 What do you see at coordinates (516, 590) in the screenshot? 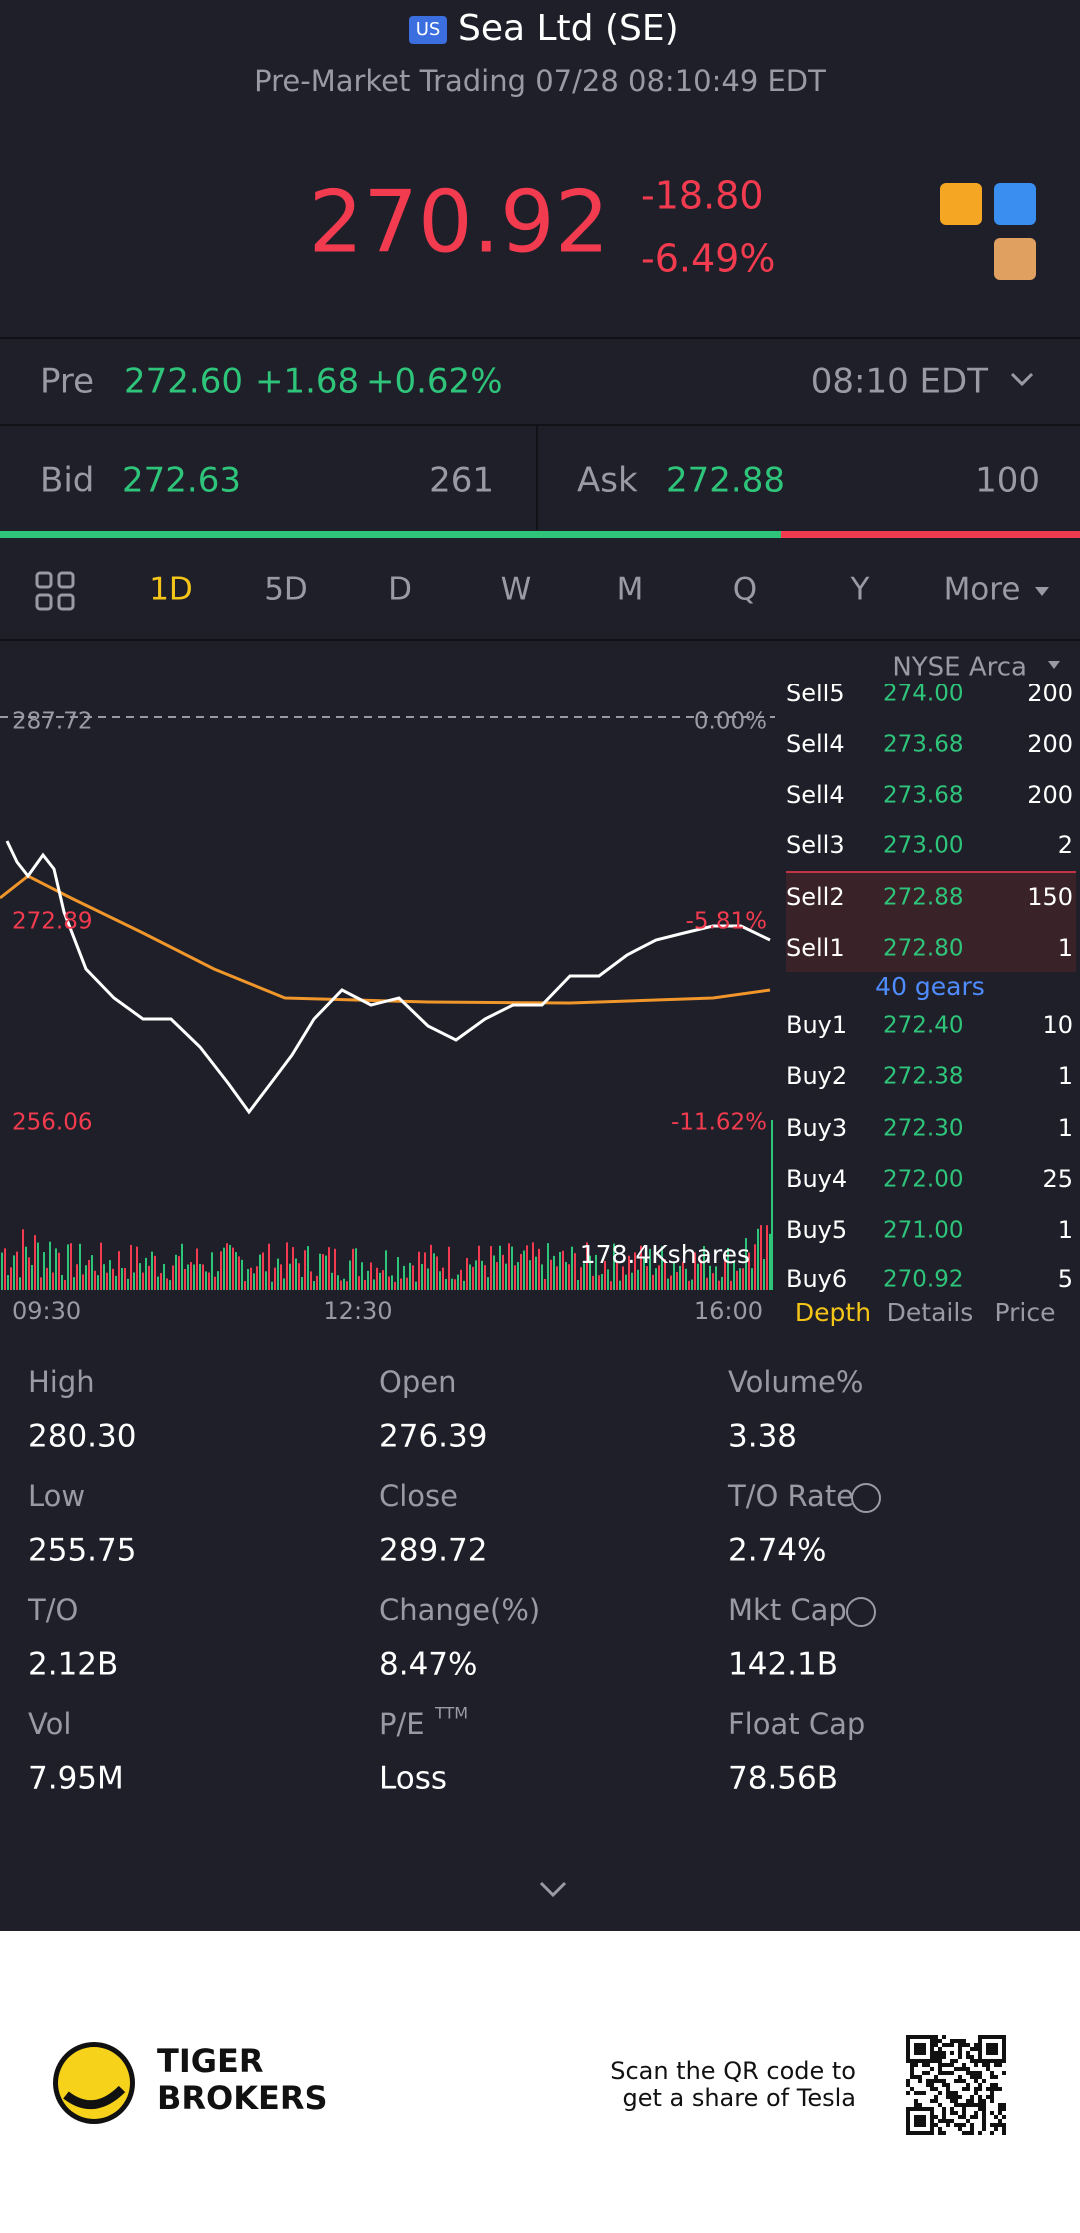
I see `period-tab: W` at bounding box center [516, 590].